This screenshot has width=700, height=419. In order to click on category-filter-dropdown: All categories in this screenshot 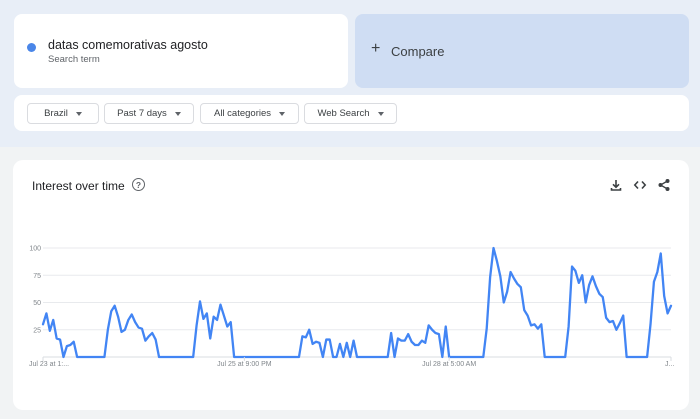, I will do `click(249, 113)`.